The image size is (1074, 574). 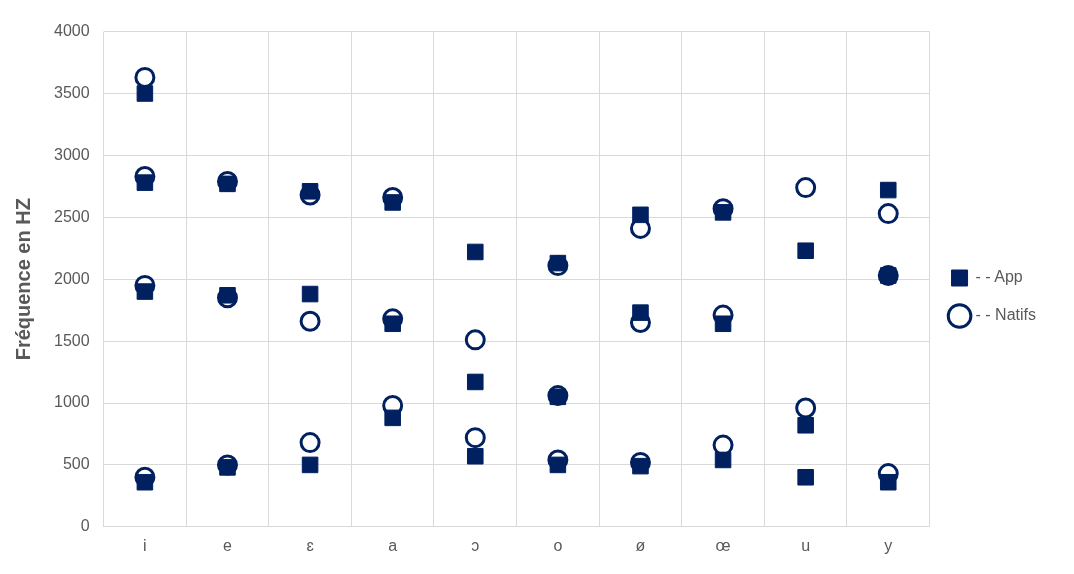 I want to click on y-axis-title: Fréquence en HZ, so click(x=22, y=279).